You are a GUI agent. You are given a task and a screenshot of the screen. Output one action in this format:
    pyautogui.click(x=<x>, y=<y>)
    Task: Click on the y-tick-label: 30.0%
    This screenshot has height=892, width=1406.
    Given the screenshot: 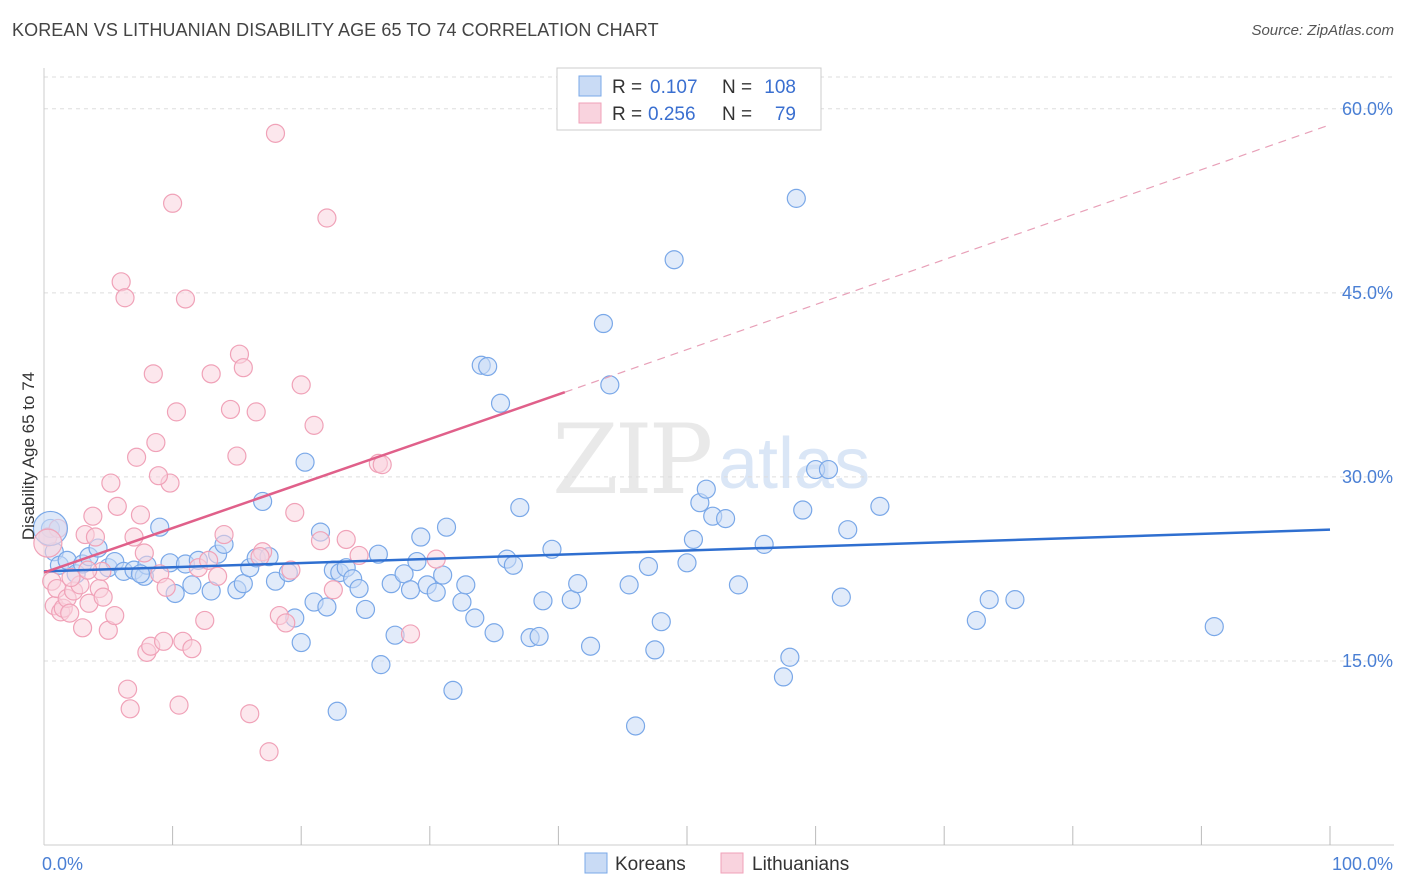 What is the action you would take?
    pyautogui.click(x=1367, y=477)
    